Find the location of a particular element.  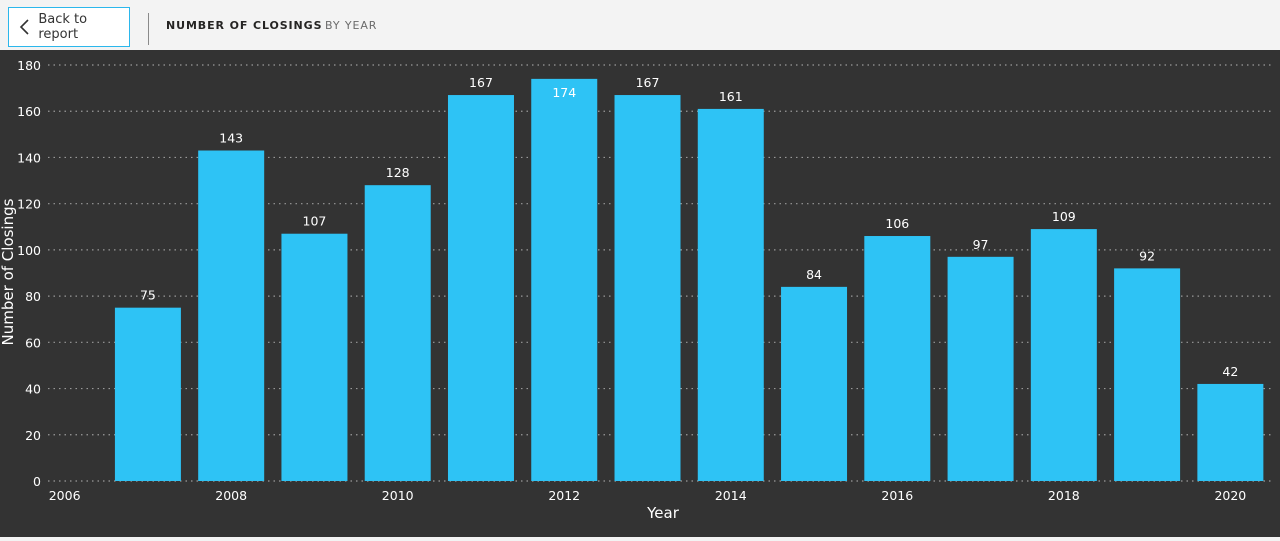

y-tick-label: 80 is located at coordinates (33, 296).